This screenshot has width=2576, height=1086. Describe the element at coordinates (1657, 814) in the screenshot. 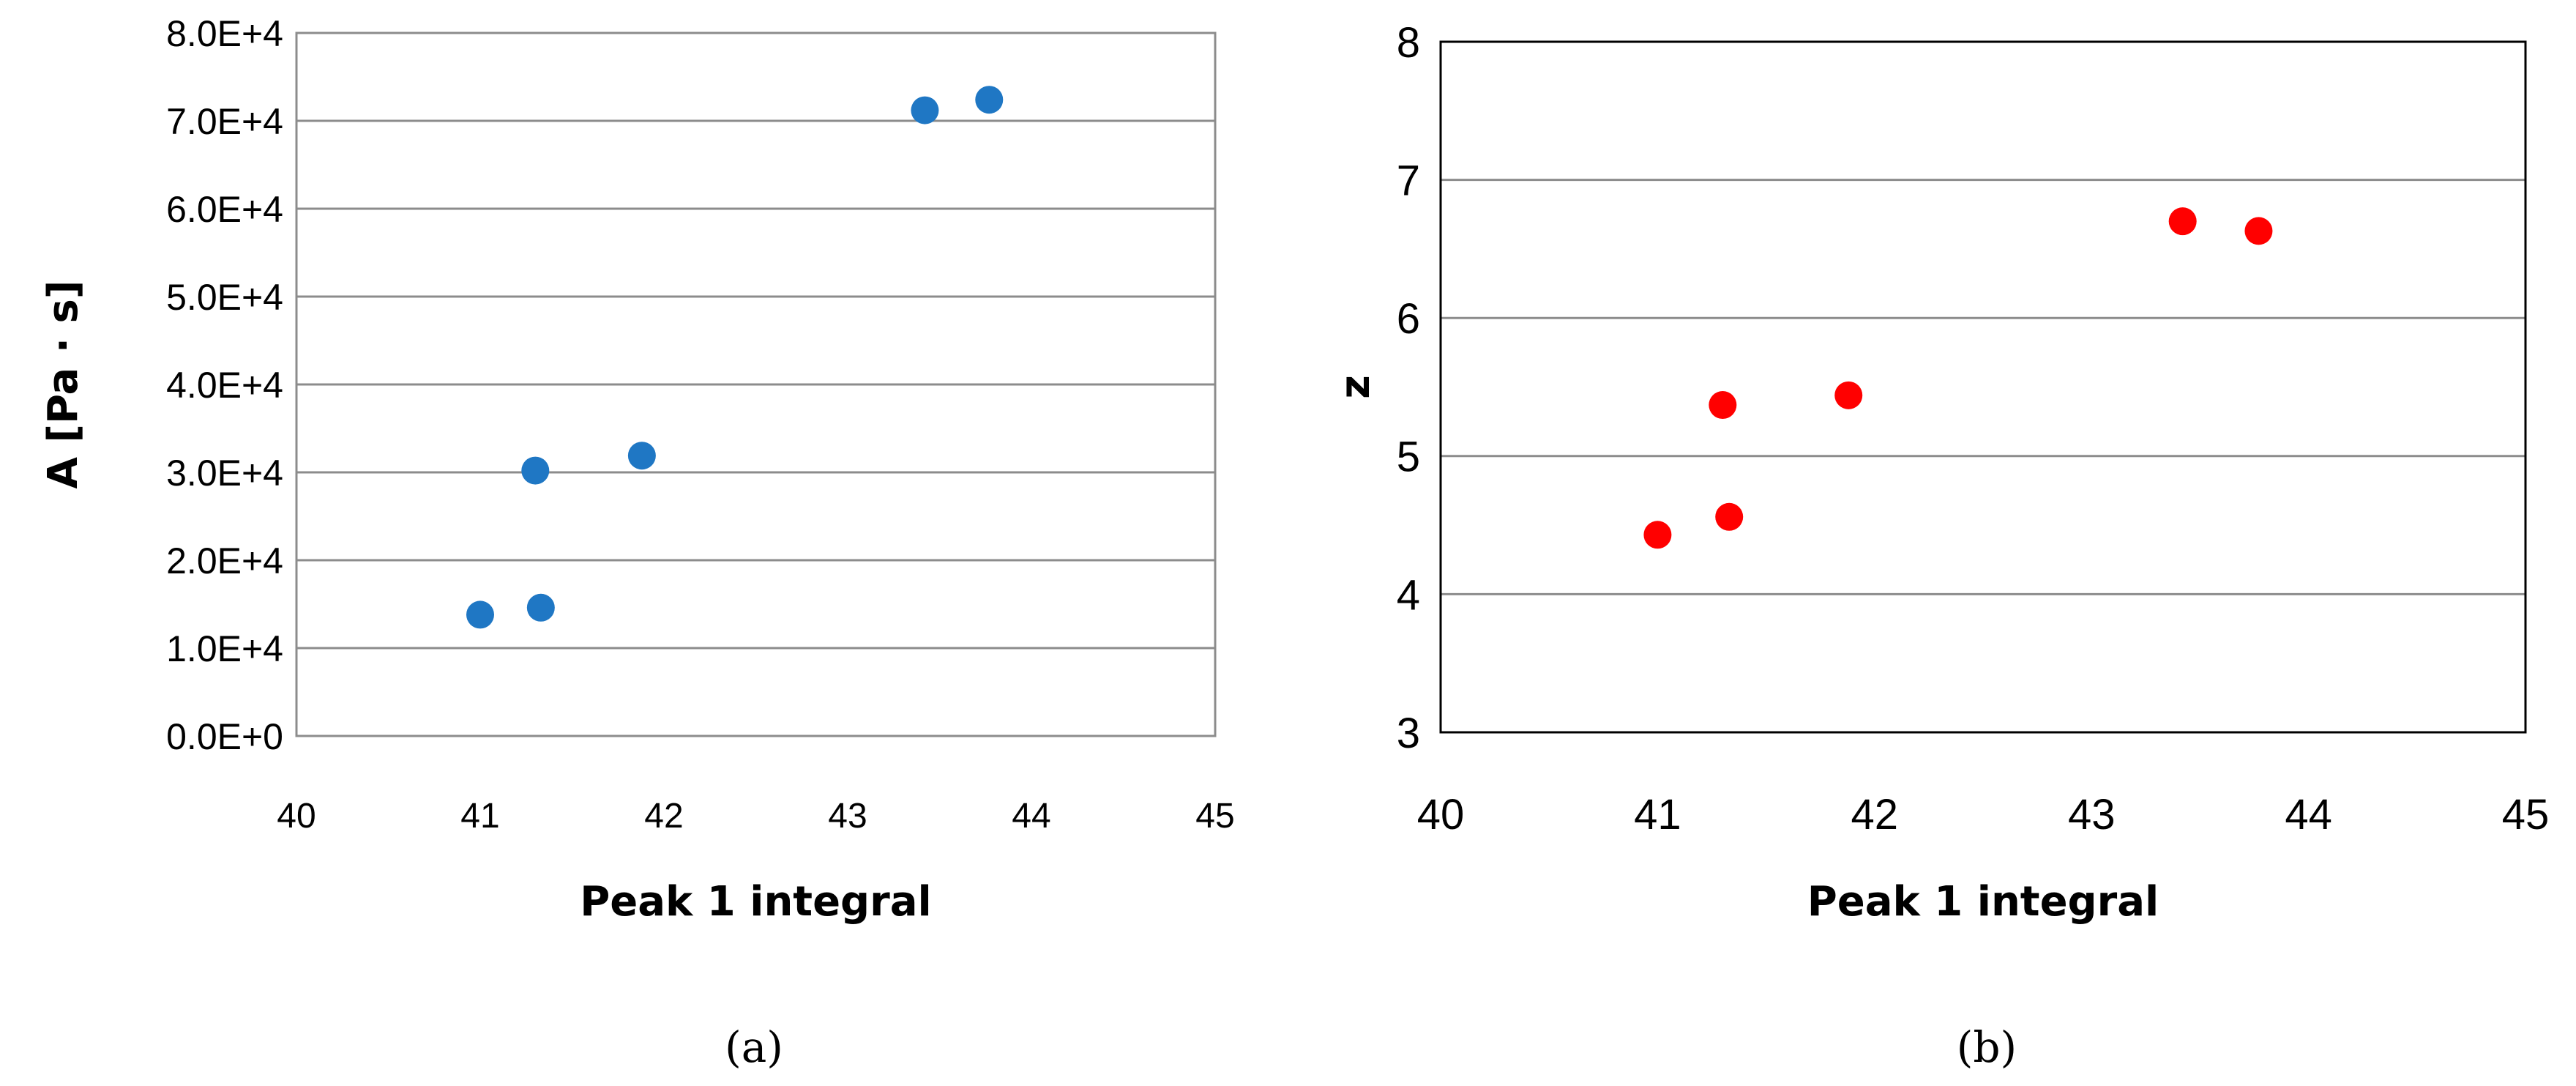

I see `chart-b-x-tick-label: 41` at that location.